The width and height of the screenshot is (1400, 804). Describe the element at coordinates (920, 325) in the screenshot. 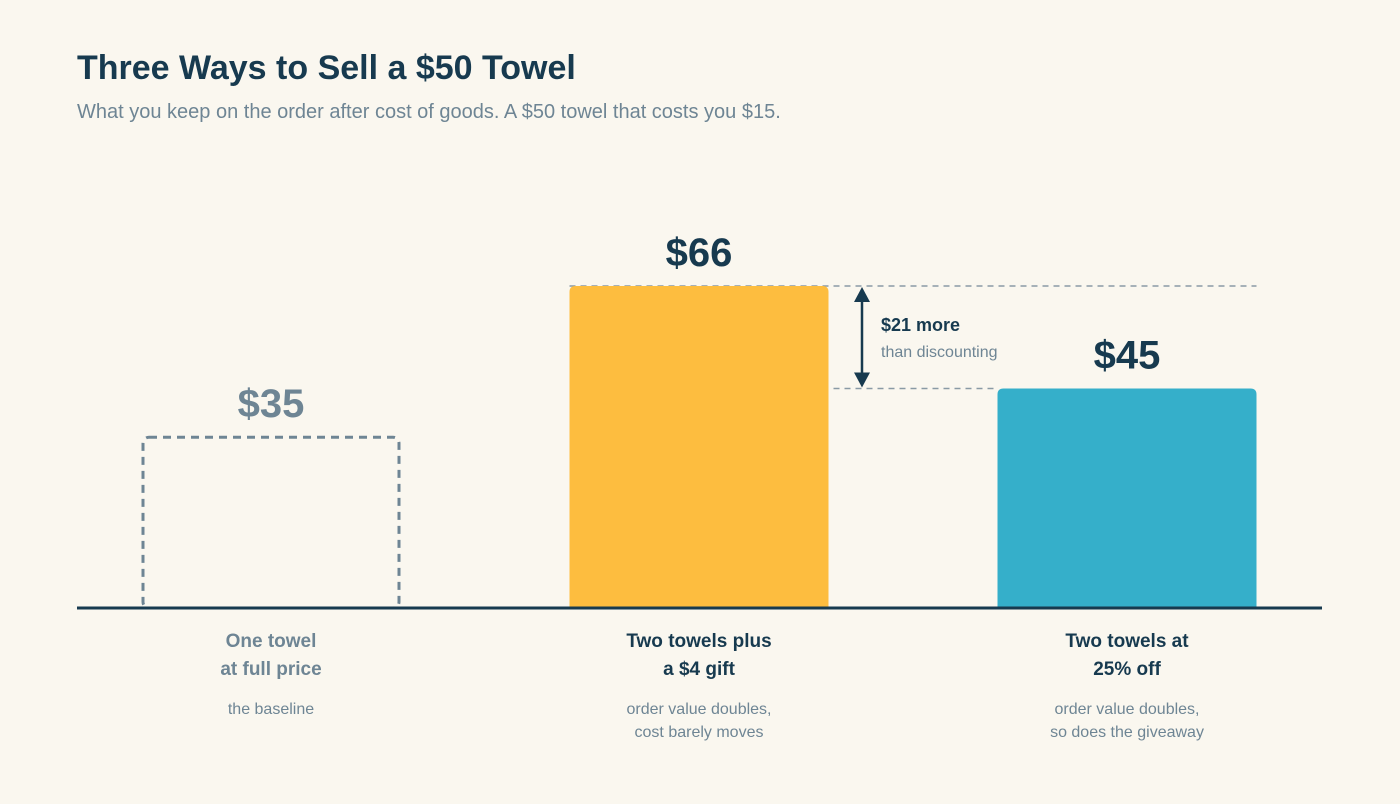

I see `annotation-label: $21 more` at that location.